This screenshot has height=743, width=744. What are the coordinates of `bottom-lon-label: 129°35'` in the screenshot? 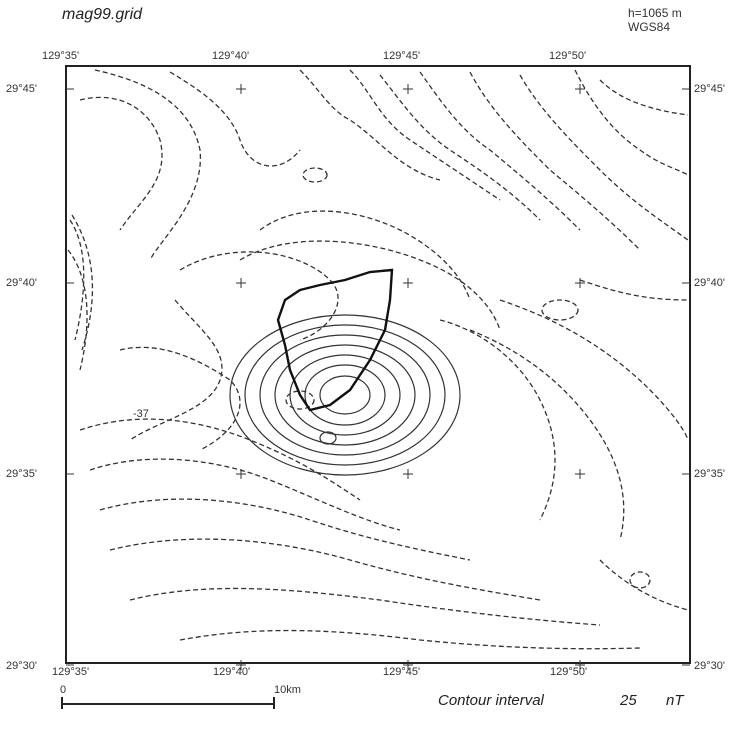 It's located at (71, 672).